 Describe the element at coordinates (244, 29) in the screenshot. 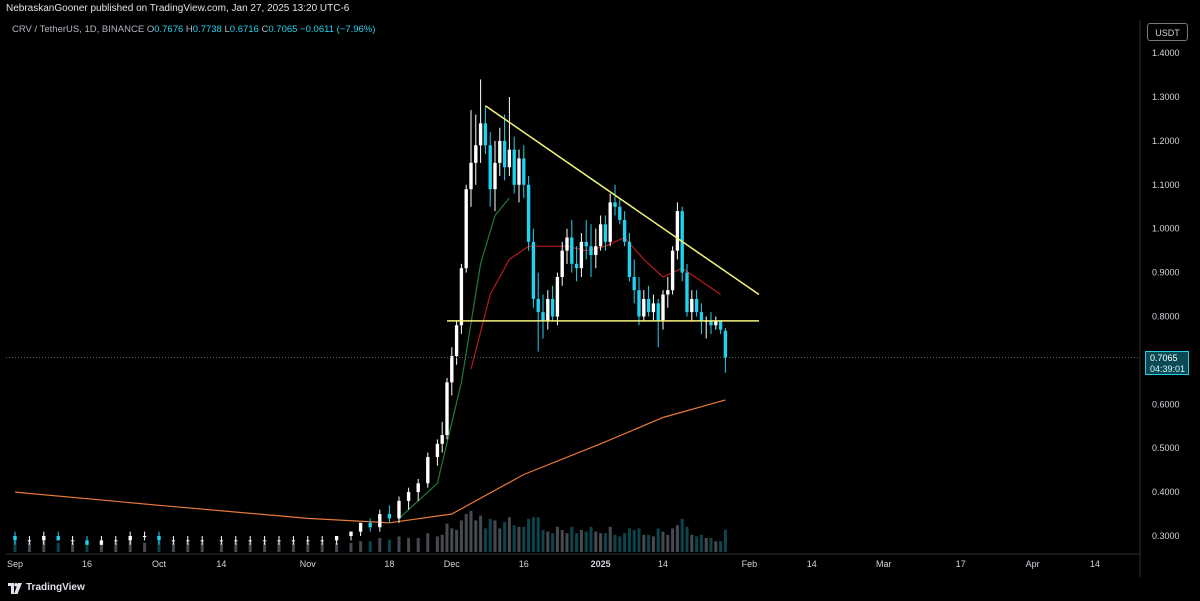

I see `low-value: 0.6716` at that location.